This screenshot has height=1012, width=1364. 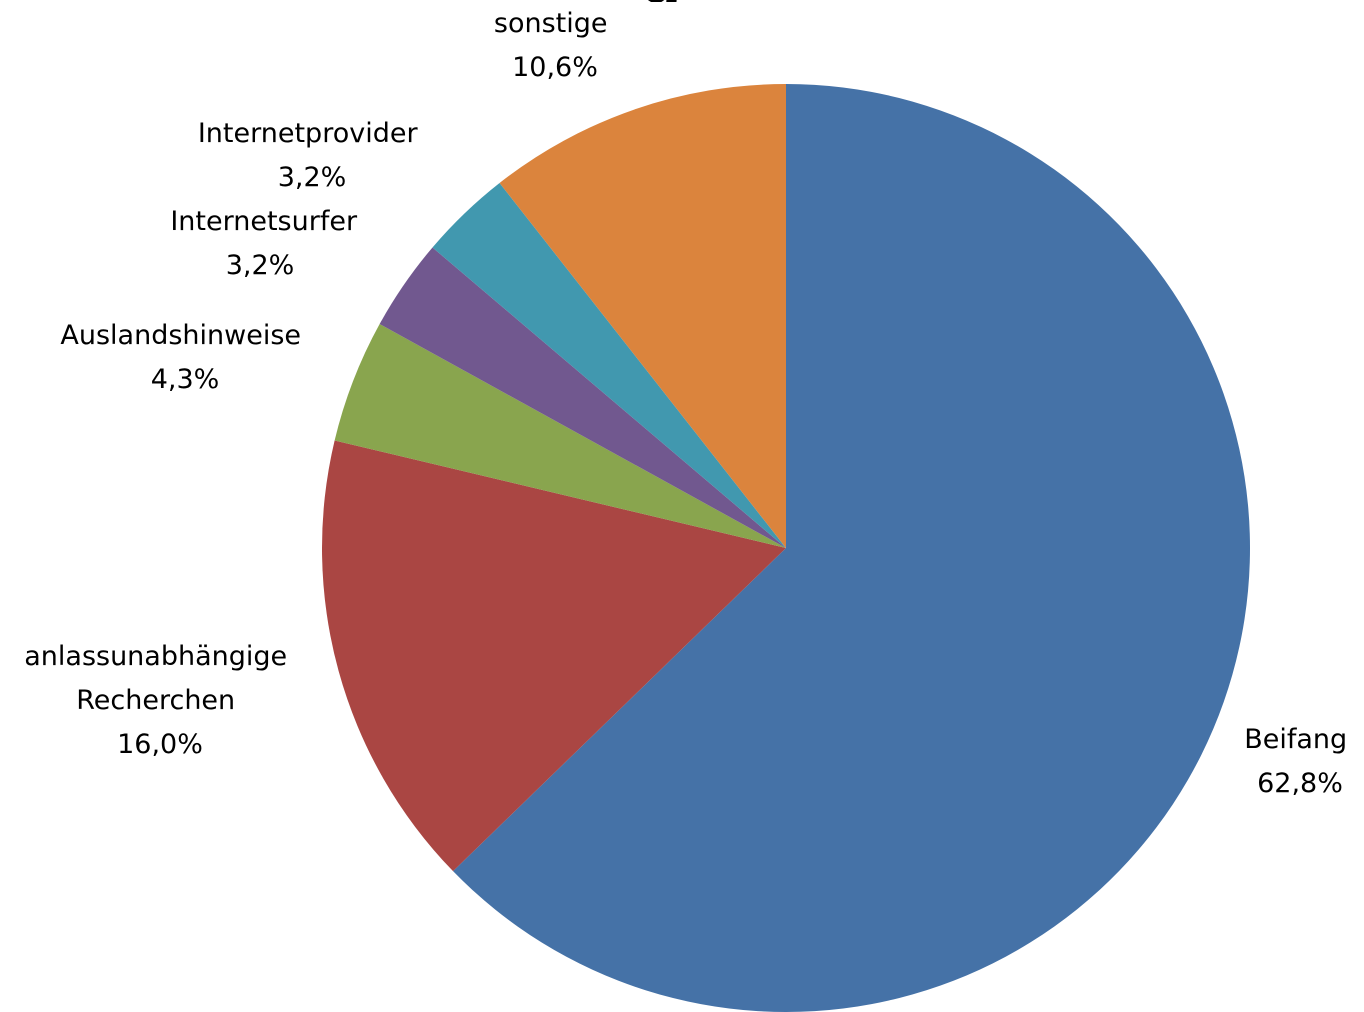 I want to click on label-beifang-value: 62,8%, so click(x=1300, y=783).